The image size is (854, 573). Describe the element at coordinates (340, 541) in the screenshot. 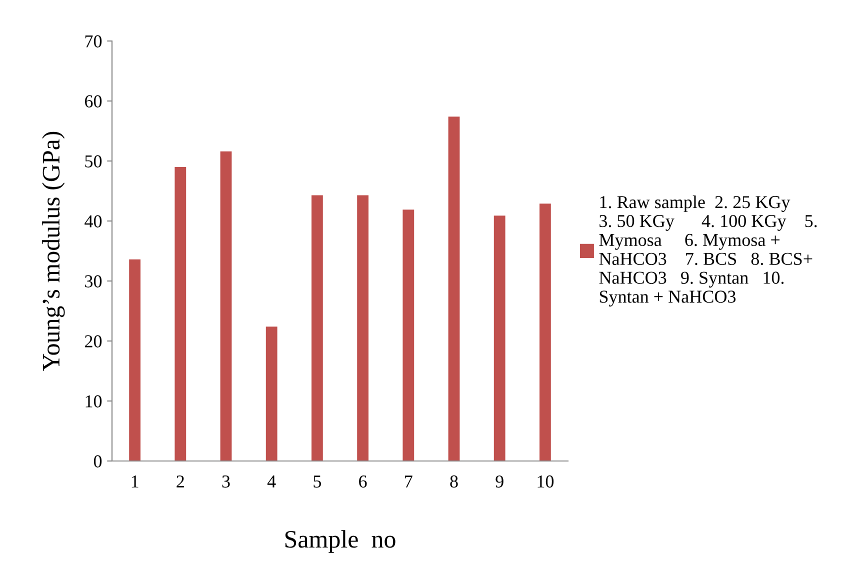

I see `x-axis-title: Sample no` at that location.